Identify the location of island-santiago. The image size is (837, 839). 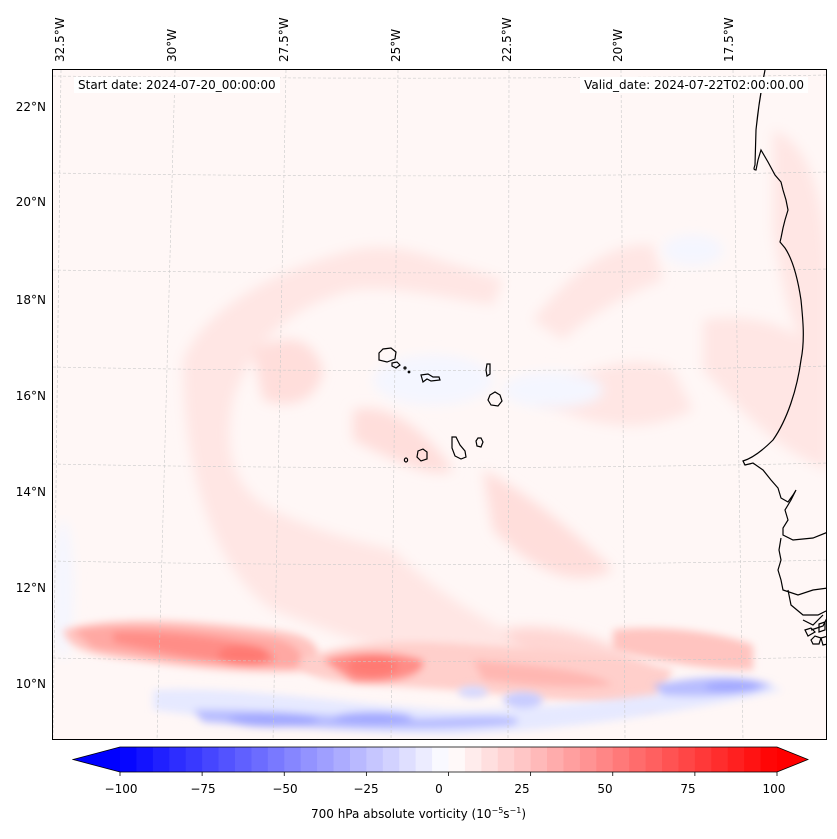
(459, 448).